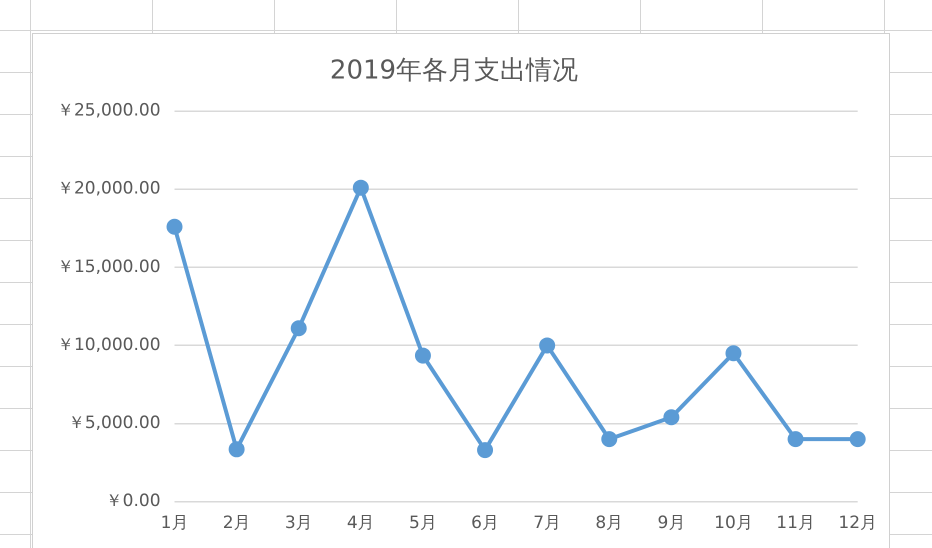  Describe the element at coordinates (733, 523) in the screenshot. I see `x-tick-label: 10月` at that location.